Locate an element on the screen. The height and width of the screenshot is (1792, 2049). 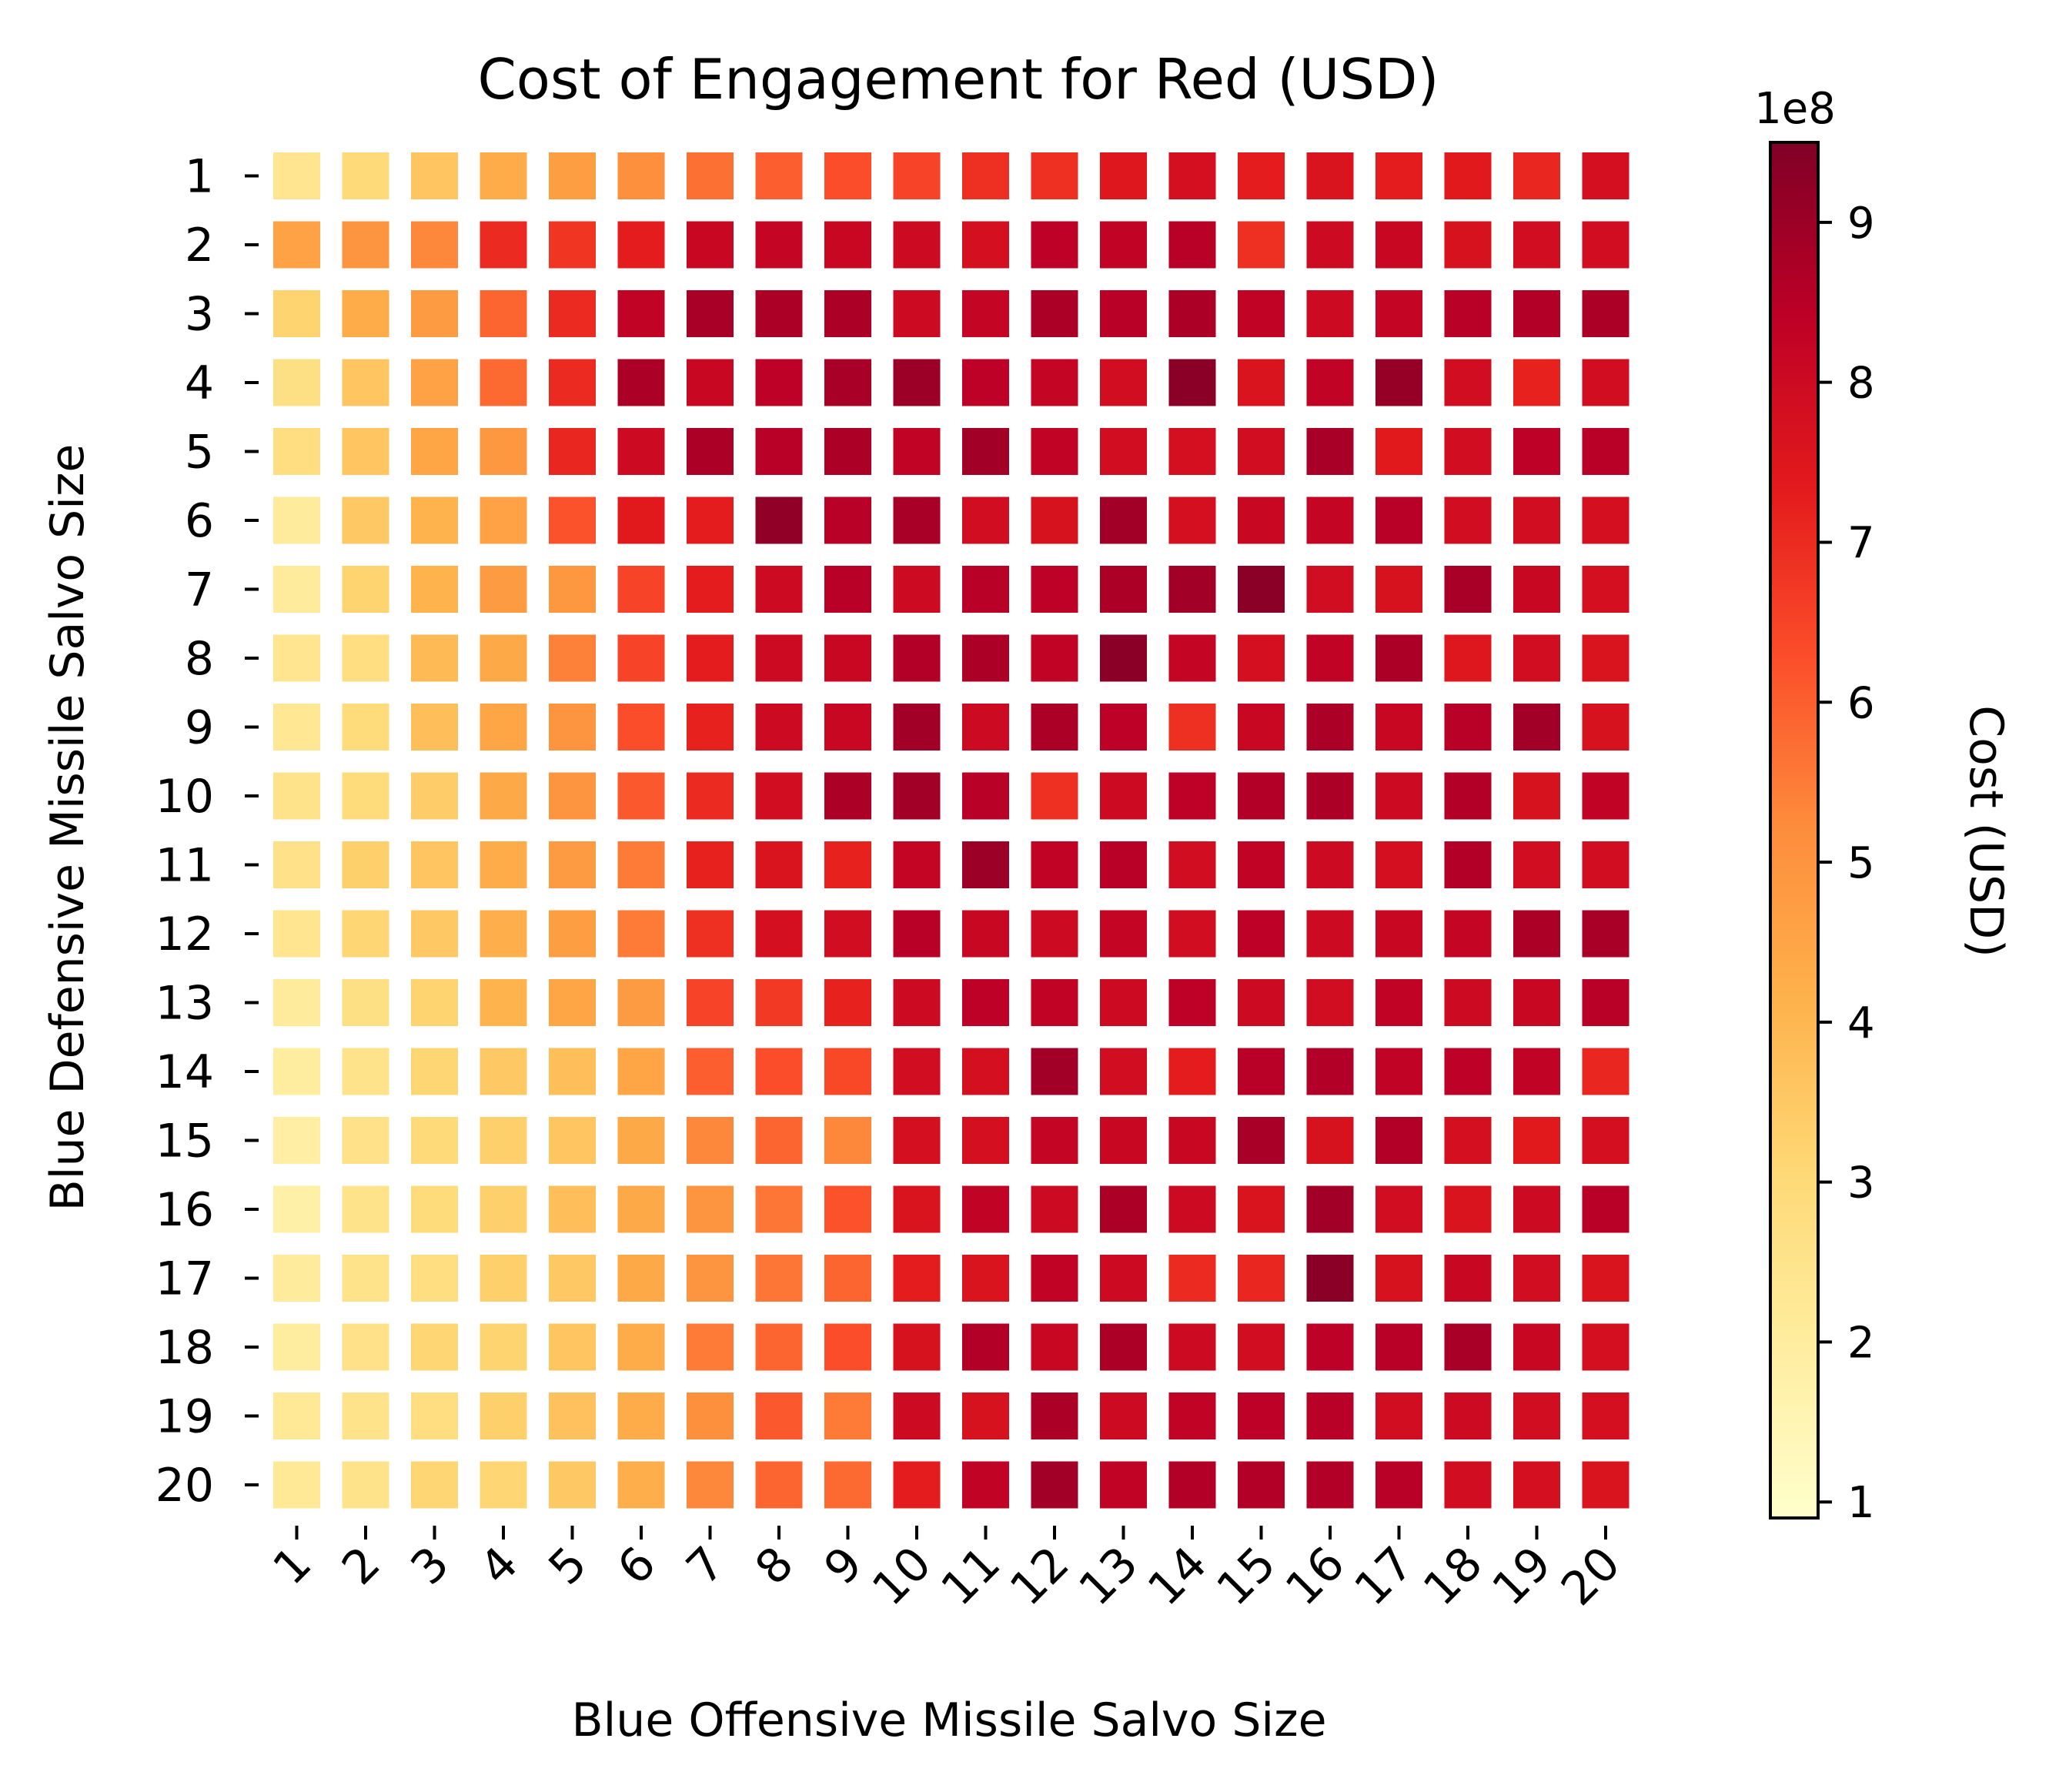
x-tick-label: 11 is located at coordinates (971, 1576).